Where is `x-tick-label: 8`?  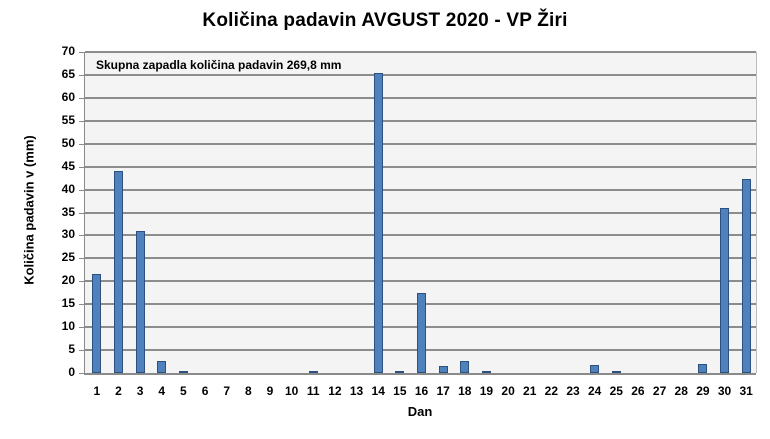
x-tick-label: 8 is located at coordinates (248, 391).